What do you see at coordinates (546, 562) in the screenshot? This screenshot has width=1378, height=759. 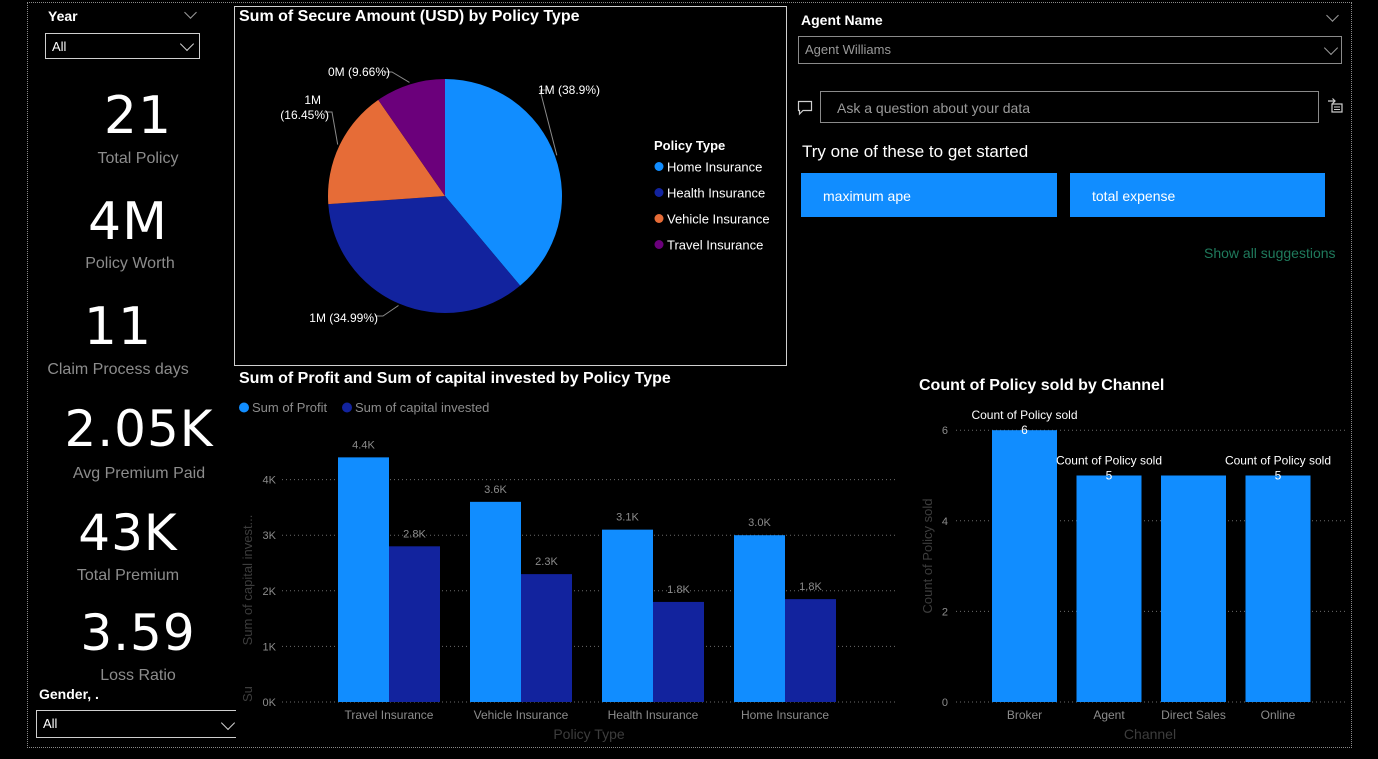 I see `bar-data-label: 2.3K` at bounding box center [546, 562].